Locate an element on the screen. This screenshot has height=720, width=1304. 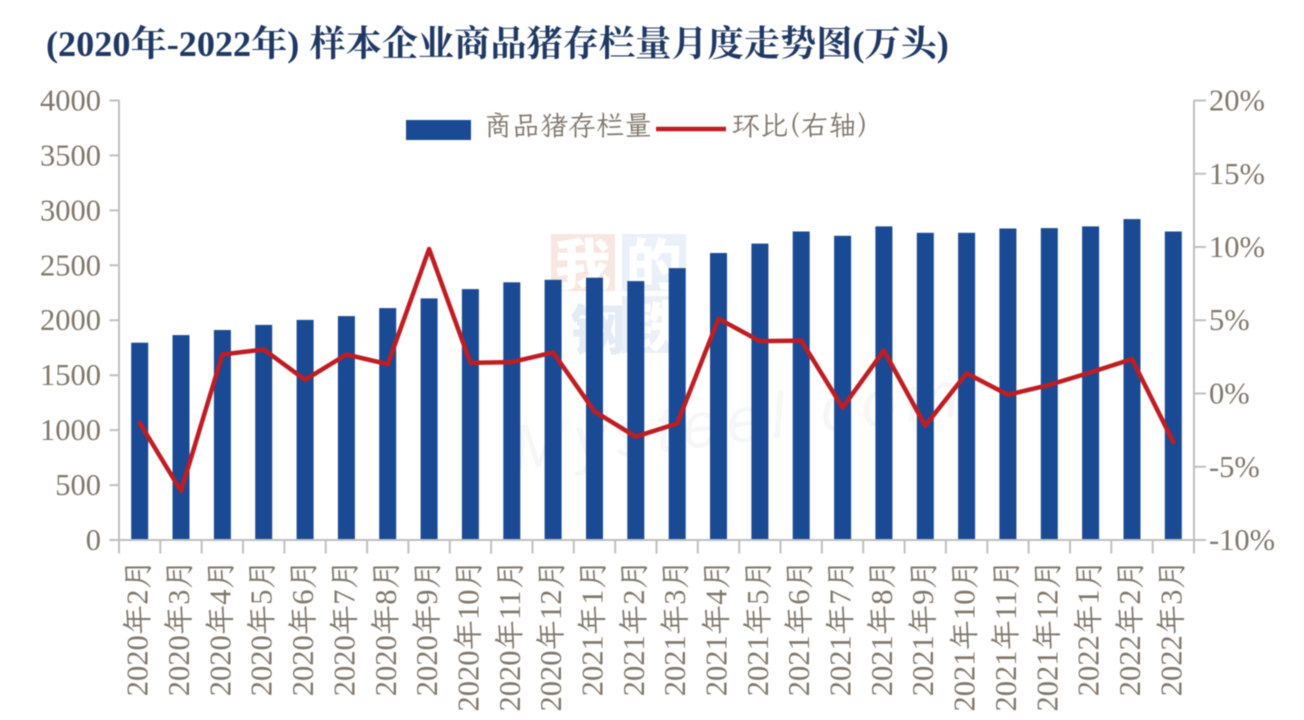
svg-text: 0 is located at coordinates (93, 540).